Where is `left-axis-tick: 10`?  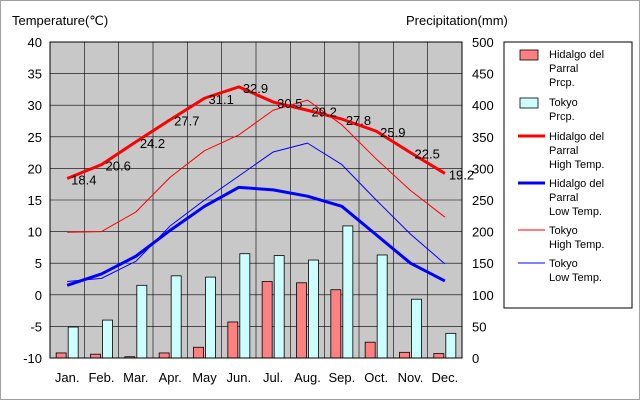
left-axis-tick: 10 is located at coordinates (35, 232).